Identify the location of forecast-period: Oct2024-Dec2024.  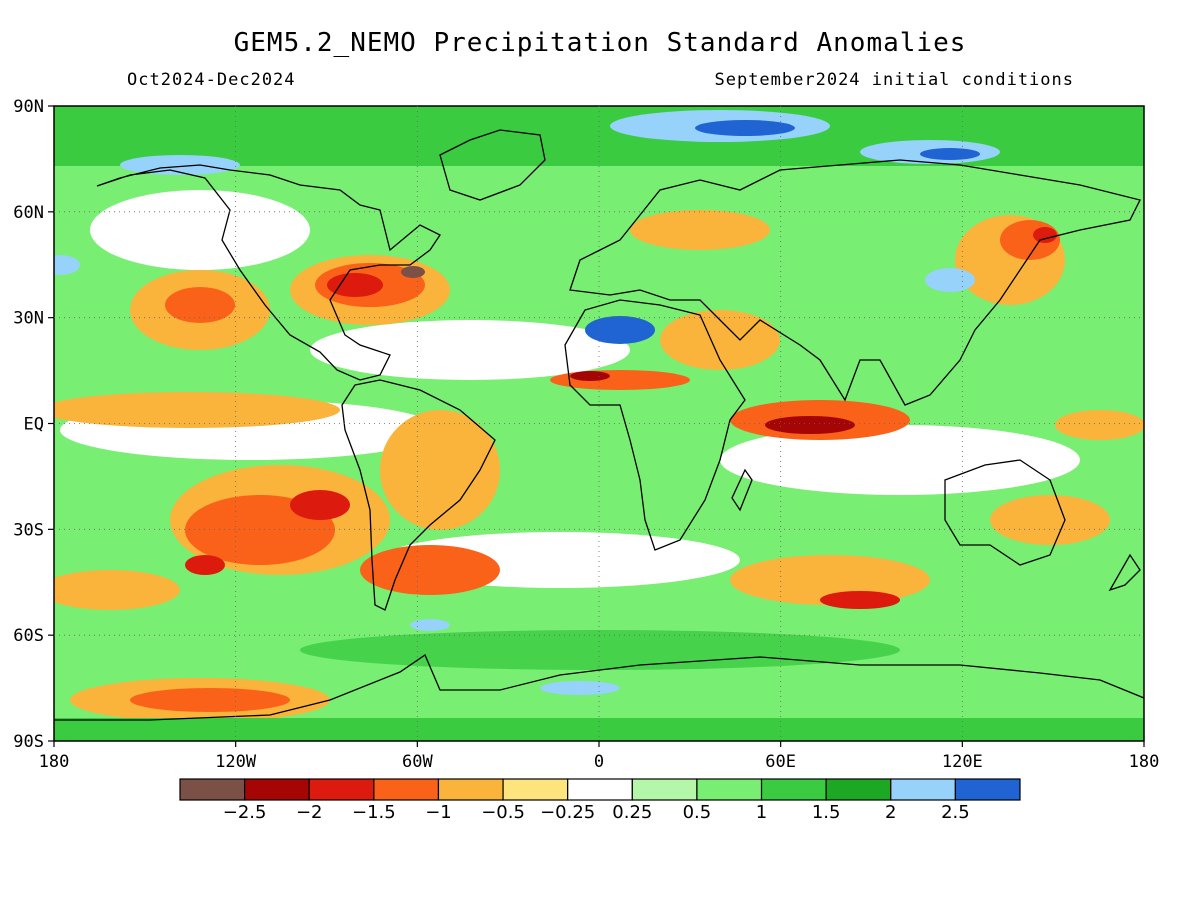
(211, 80).